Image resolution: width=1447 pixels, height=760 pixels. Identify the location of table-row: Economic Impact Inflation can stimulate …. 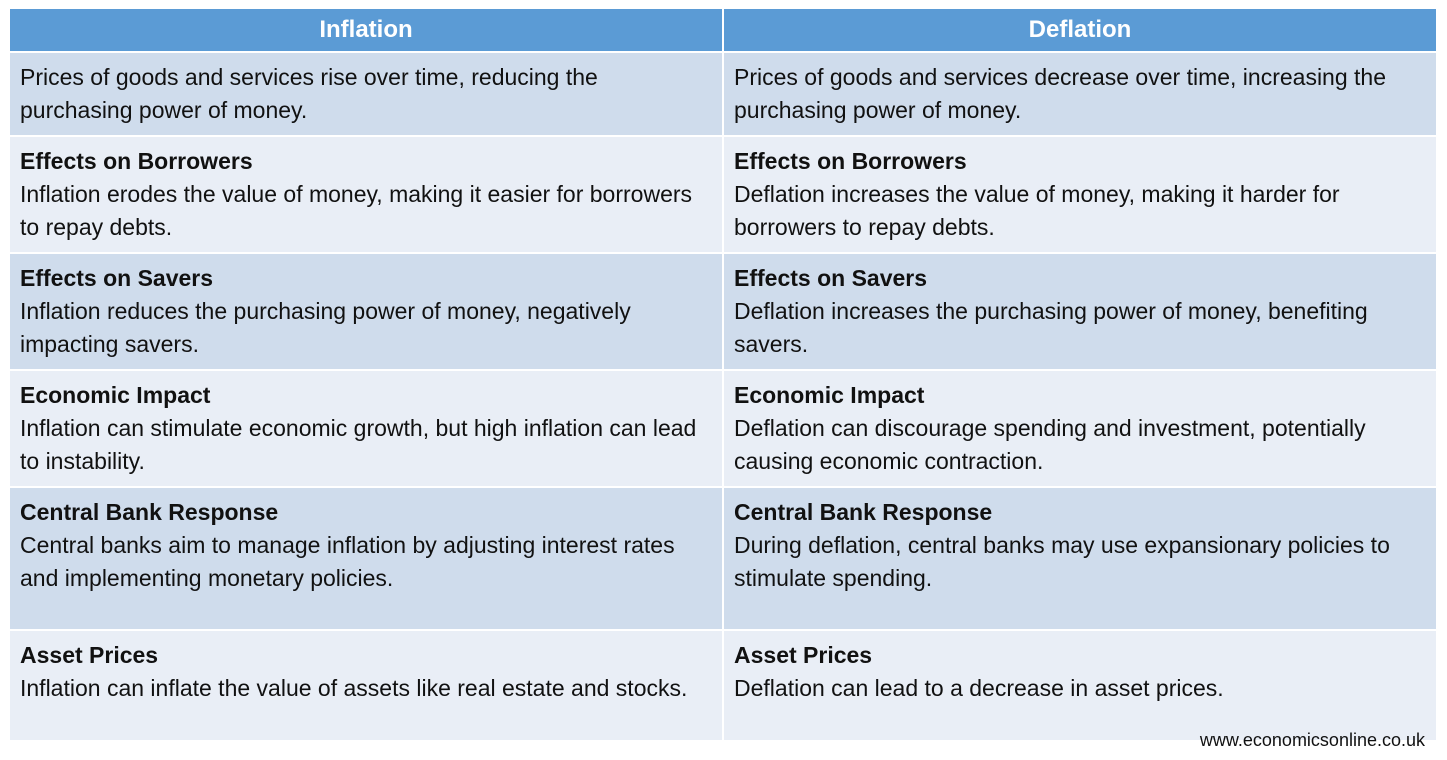
(723, 428).